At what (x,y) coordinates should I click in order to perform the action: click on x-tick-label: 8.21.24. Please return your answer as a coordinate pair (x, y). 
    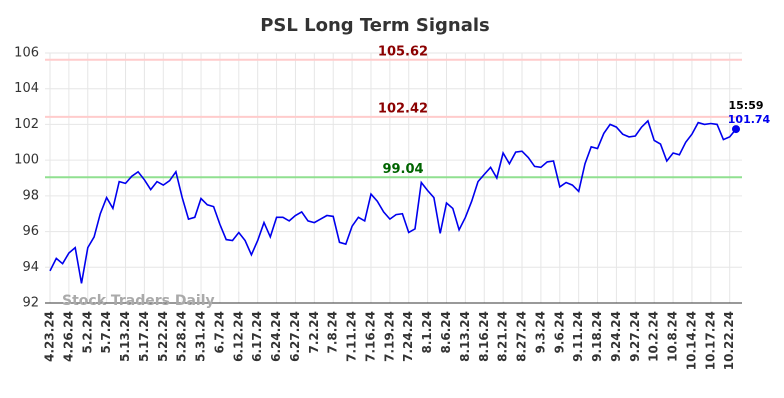
    Looking at the image, I should click on (503, 336).